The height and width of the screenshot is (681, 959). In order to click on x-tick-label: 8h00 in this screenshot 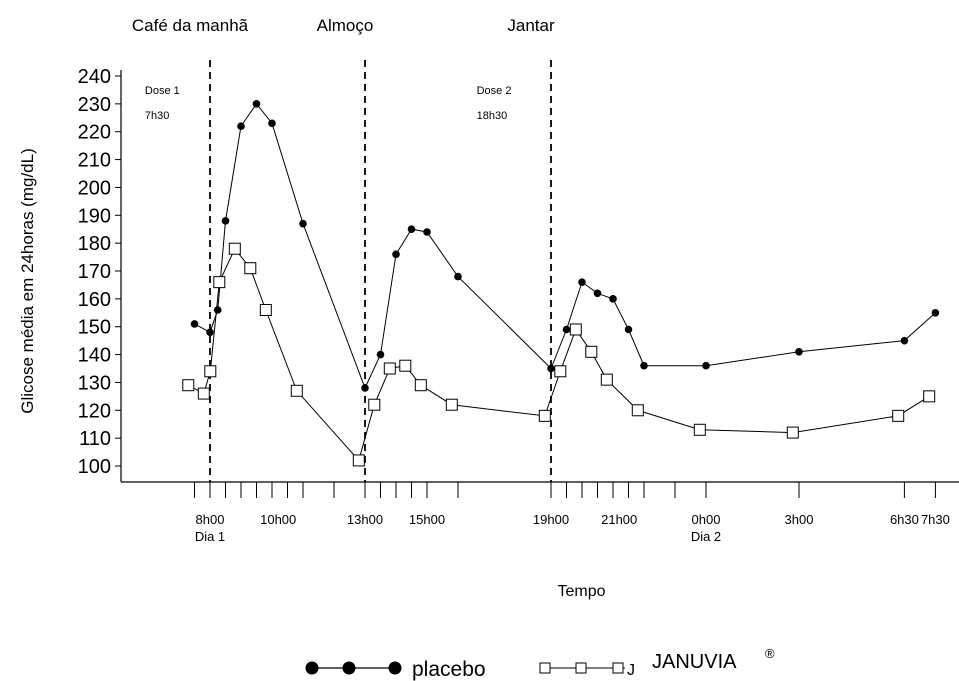, I will do `click(210, 519)`.